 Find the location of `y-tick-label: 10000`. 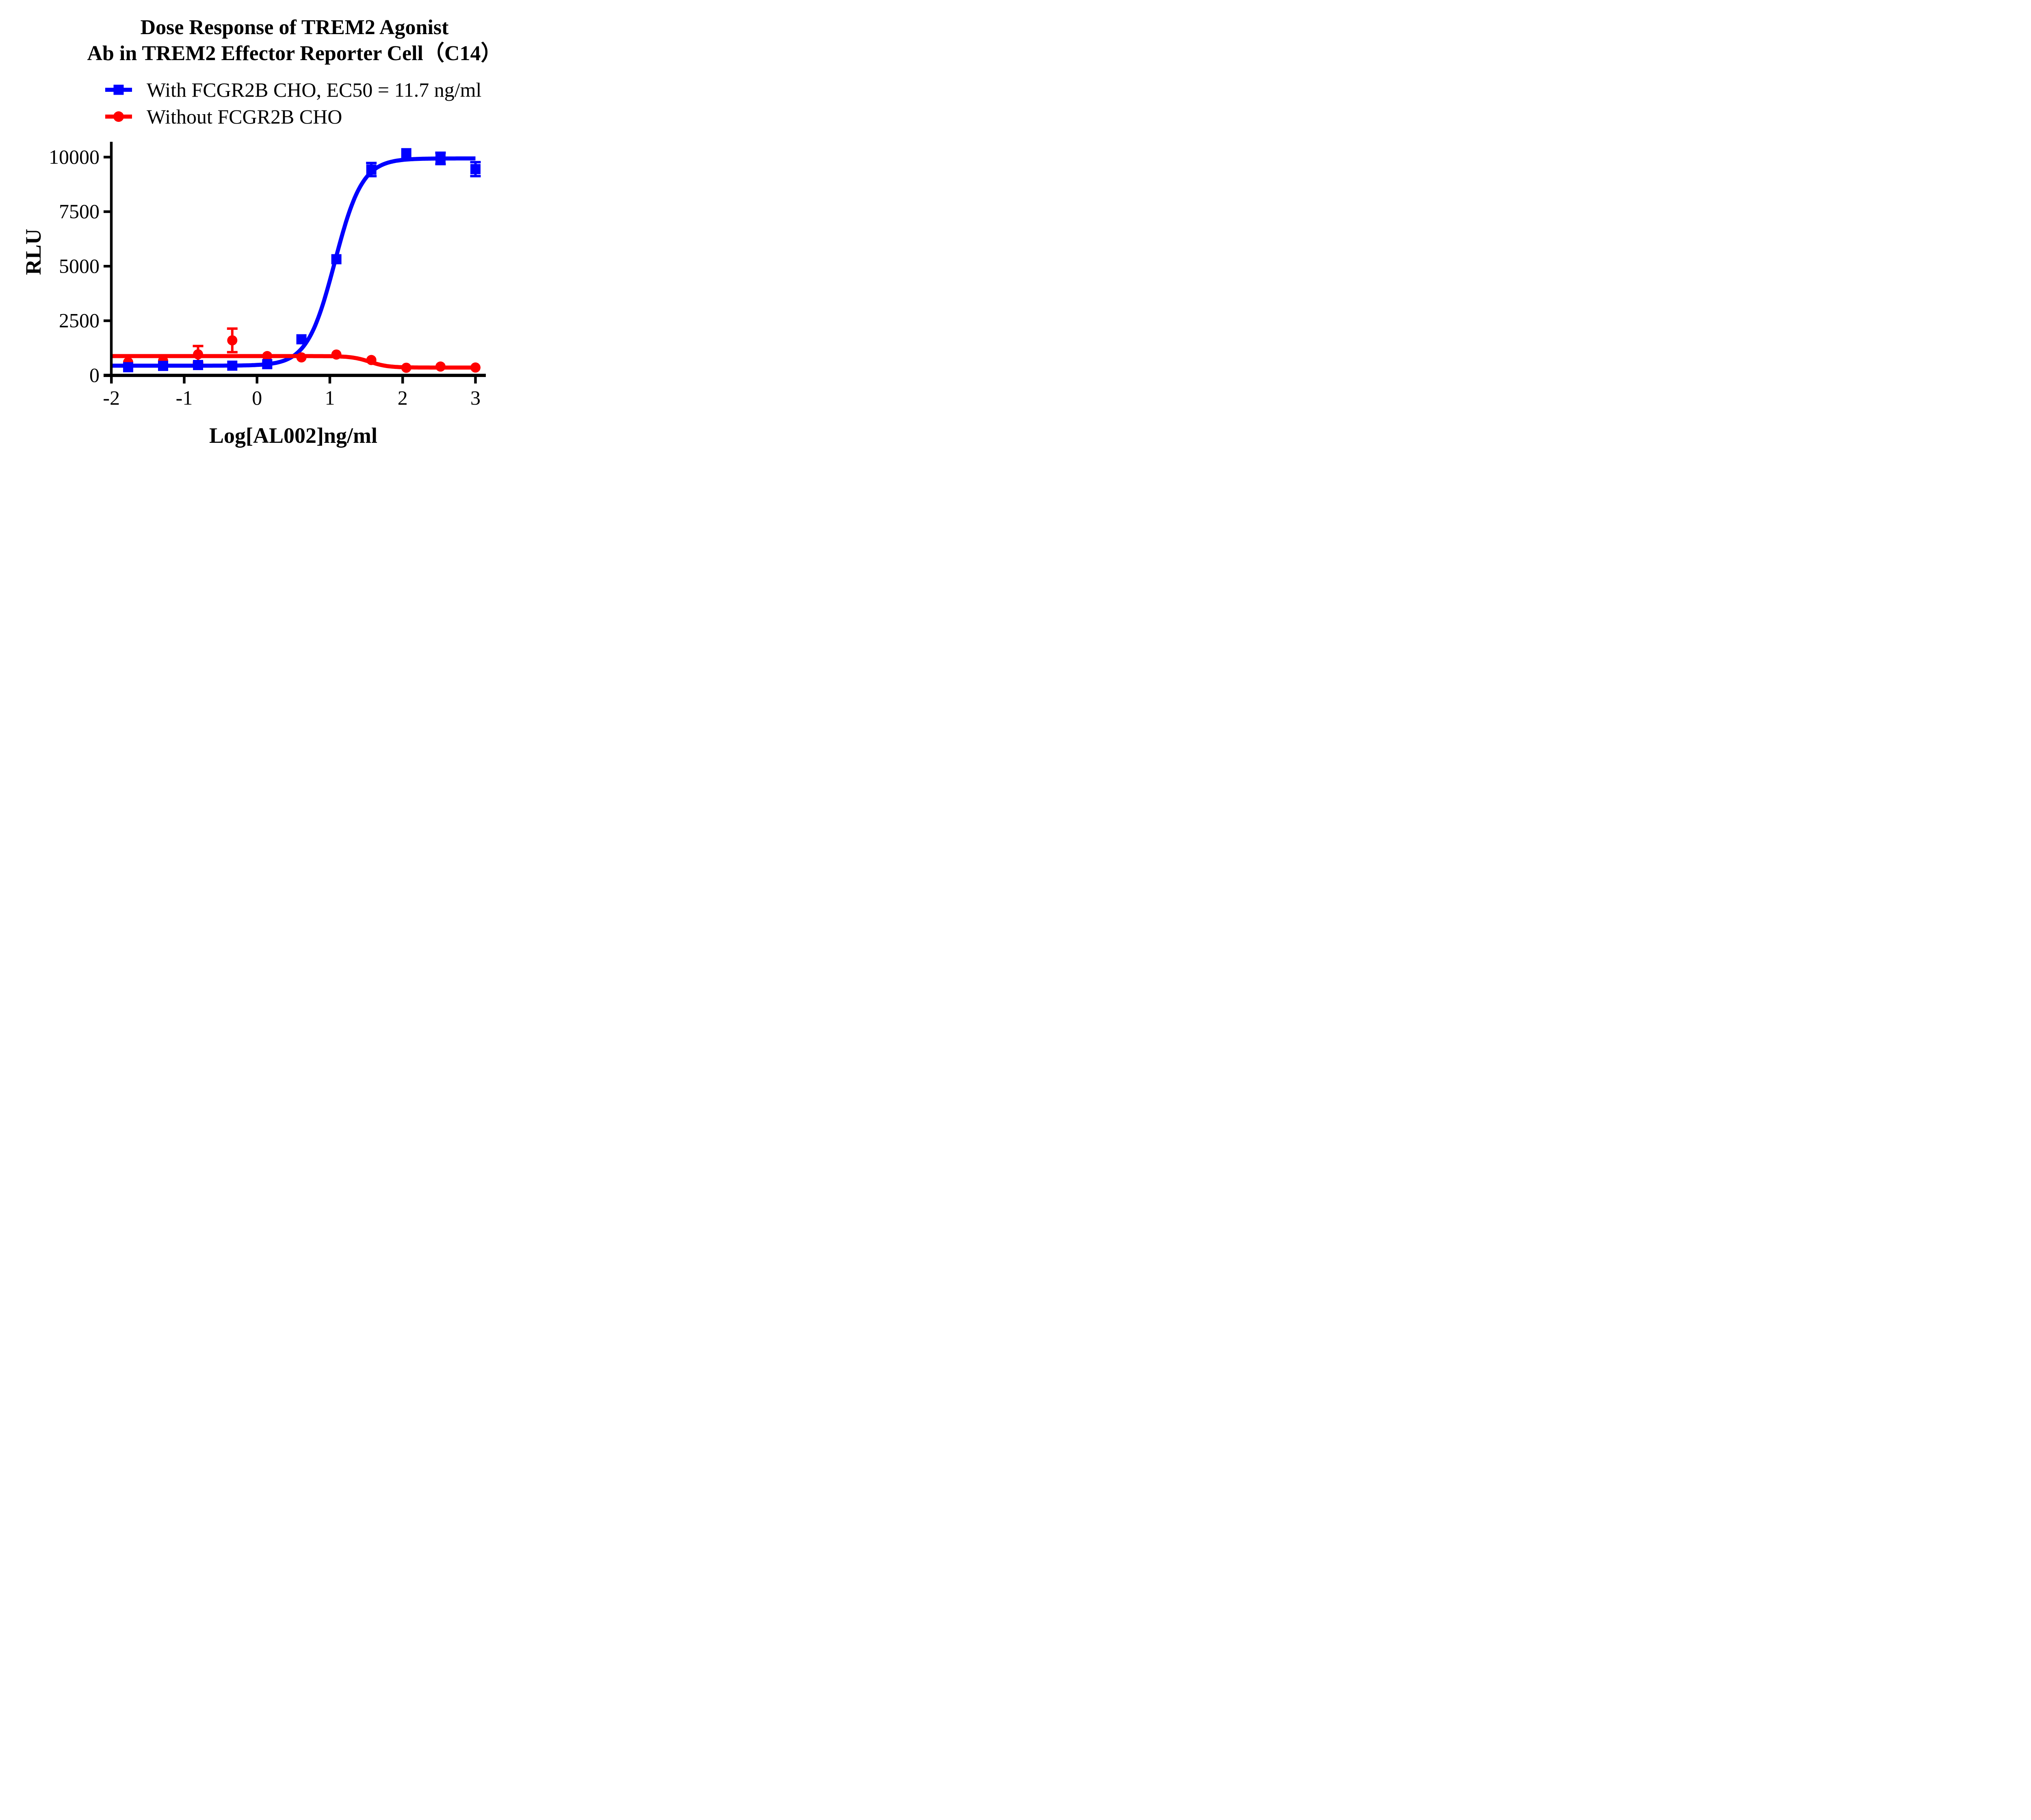

y-tick-label: 10000 is located at coordinates (74, 156).